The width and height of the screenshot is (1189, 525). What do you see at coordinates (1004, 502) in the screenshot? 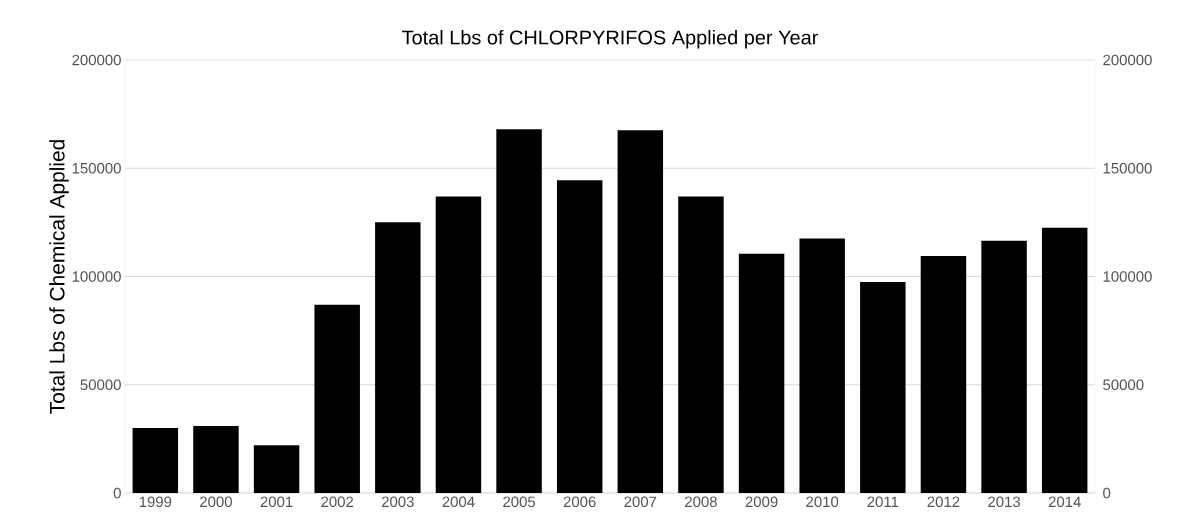
I see `x-tick-label: 2013` at bounding box center [1004, 502].